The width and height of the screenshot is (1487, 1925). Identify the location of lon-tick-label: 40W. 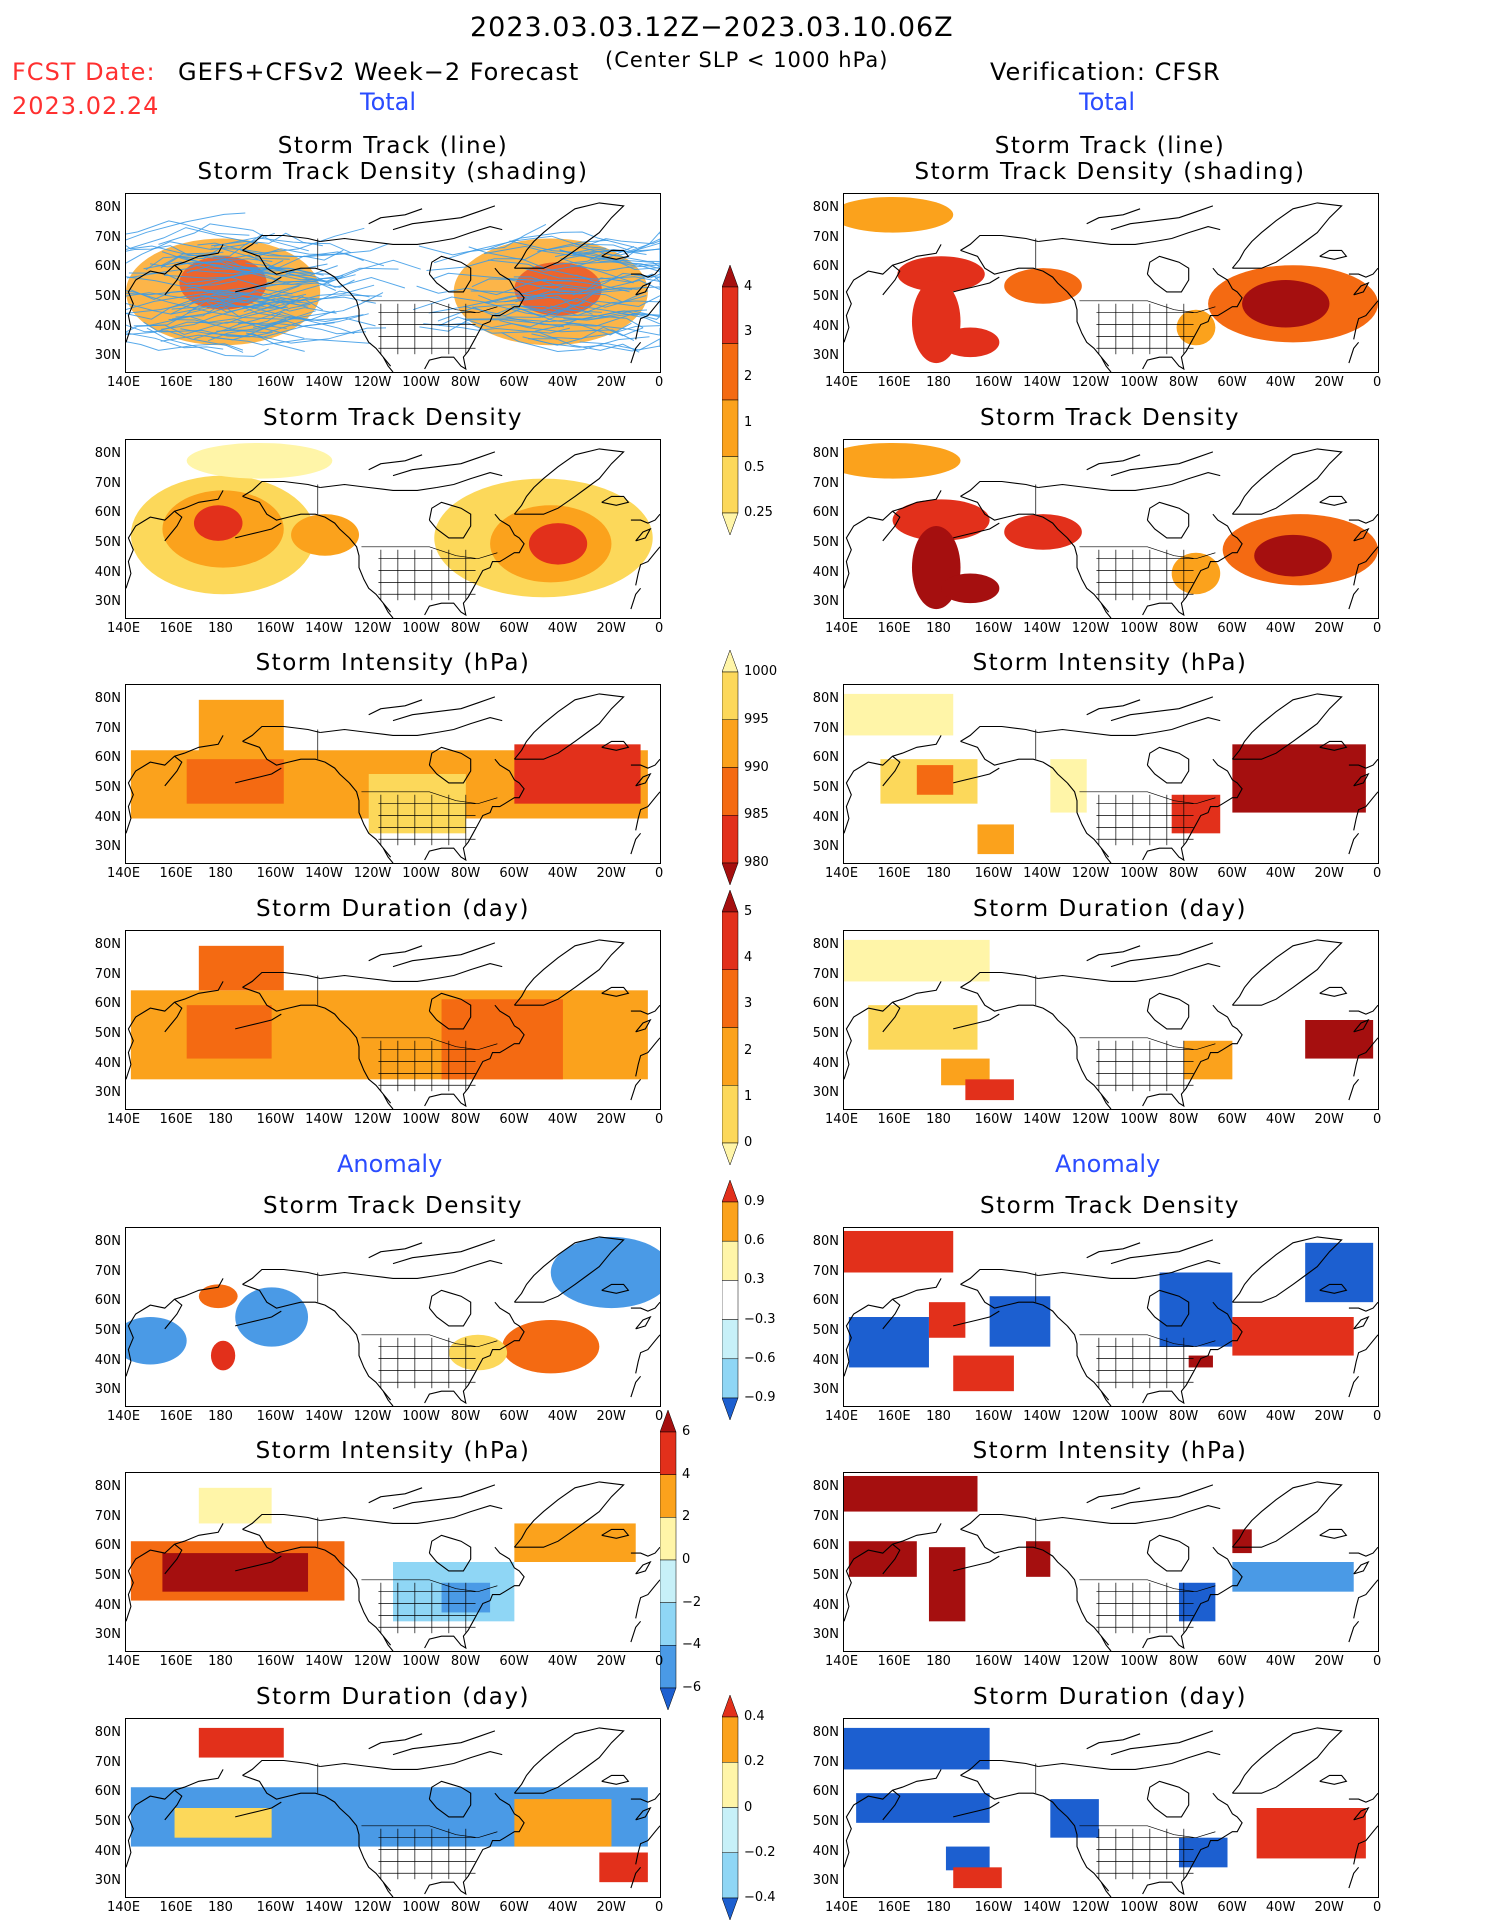
(1280, 1907).